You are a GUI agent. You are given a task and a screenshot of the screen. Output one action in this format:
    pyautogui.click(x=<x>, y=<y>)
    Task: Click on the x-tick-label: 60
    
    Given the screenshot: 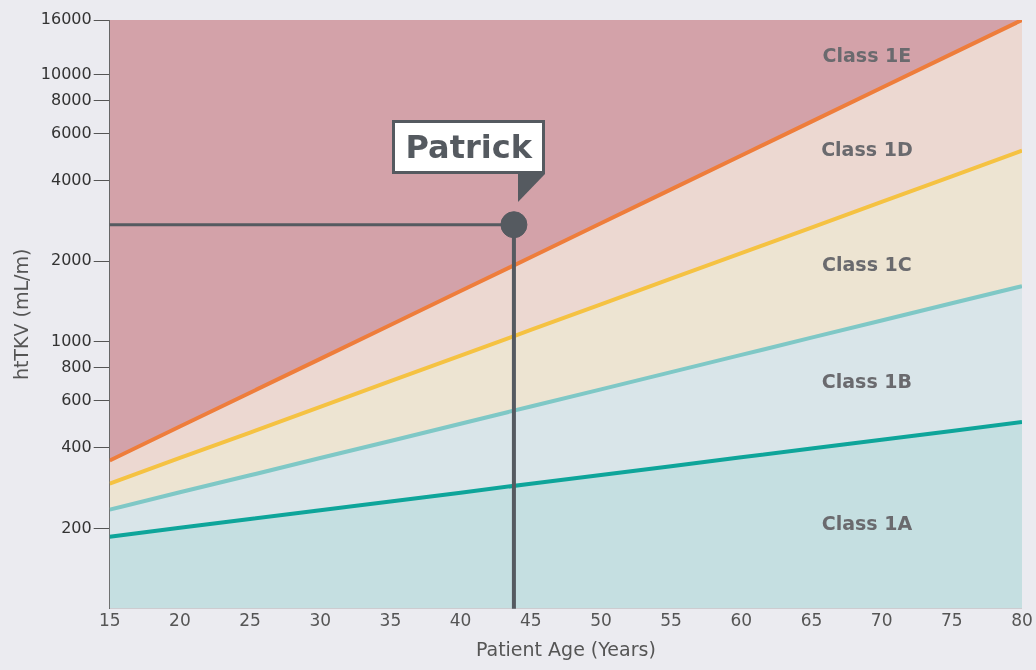 What is the action you would take?
    pyautogui.click(x=741, y=620)
    